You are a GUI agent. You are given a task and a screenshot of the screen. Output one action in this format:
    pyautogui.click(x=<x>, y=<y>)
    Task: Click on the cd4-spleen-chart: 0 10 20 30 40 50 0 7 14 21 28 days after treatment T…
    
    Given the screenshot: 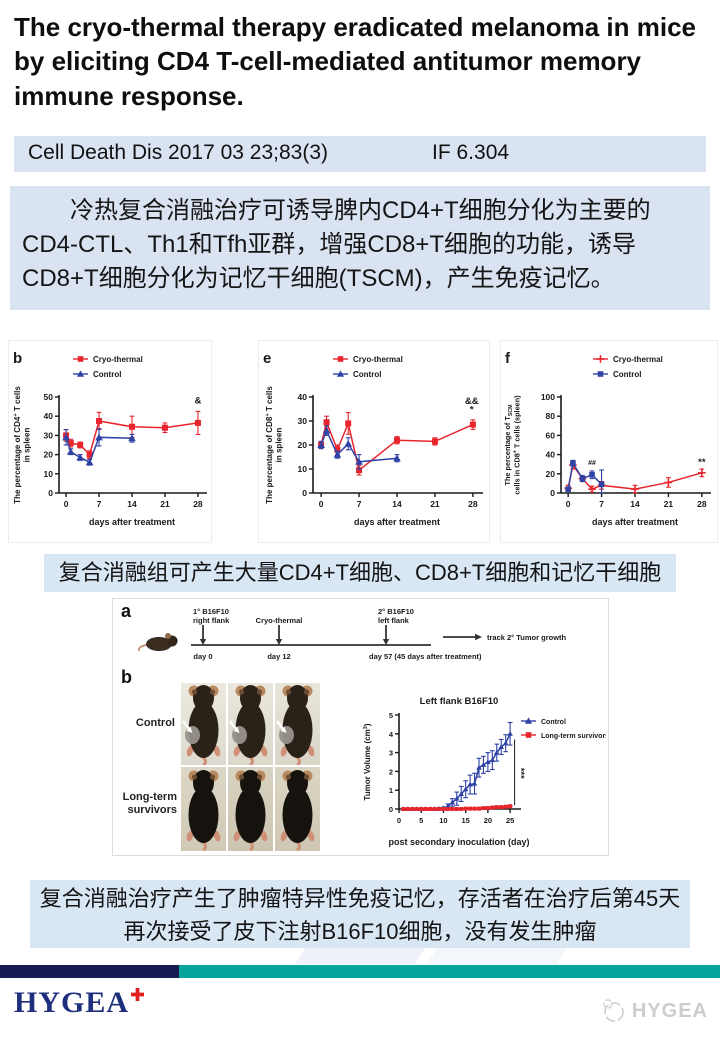 What is the action you would take?
    pyautogui.click(x=110, y=438)
    